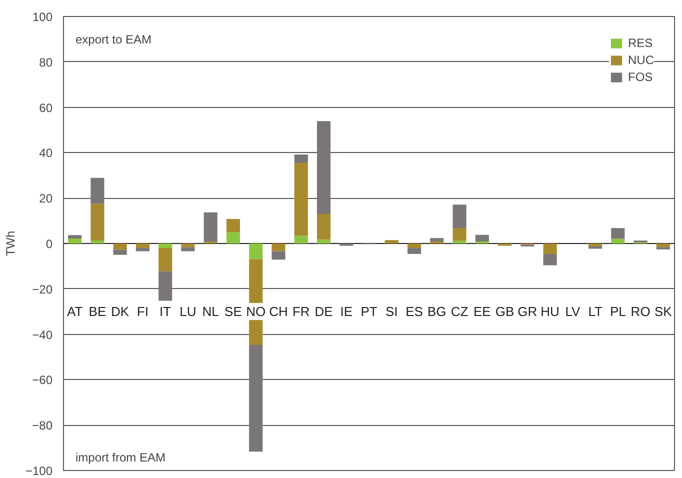 The height and width of the screenshot is (478, 682). Describe the element at coordinates (120, 311) in the screenshot. I see `x-tick-label: DK` at that location.